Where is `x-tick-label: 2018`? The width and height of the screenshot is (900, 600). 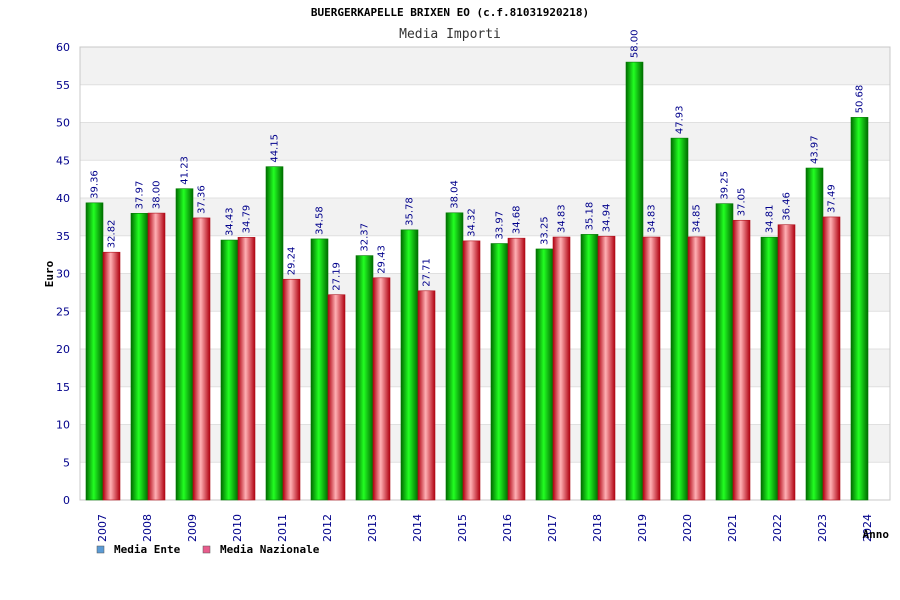 x-tick-label: 2018 is located at coordinates (597, 528).